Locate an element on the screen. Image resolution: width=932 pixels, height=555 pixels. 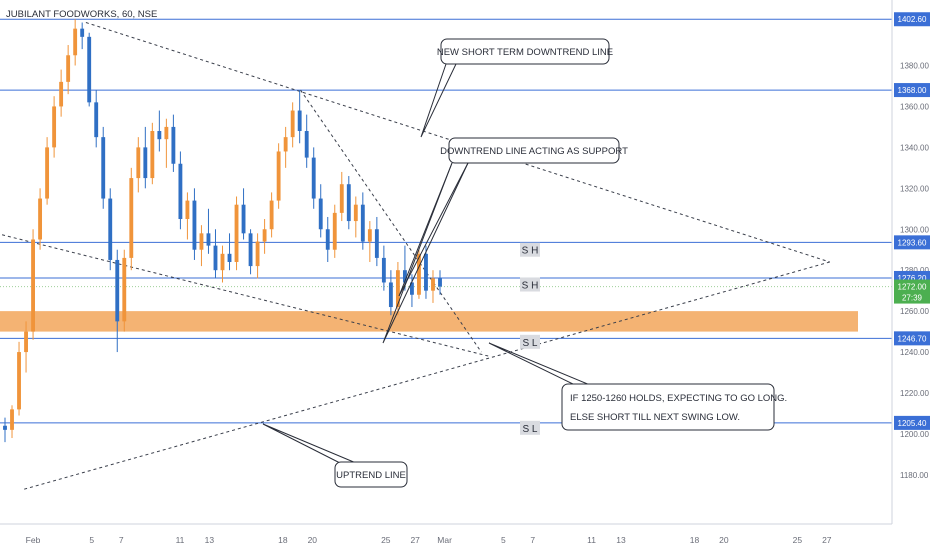
x-tick-label: Mar is located at coordinates (444, 540).